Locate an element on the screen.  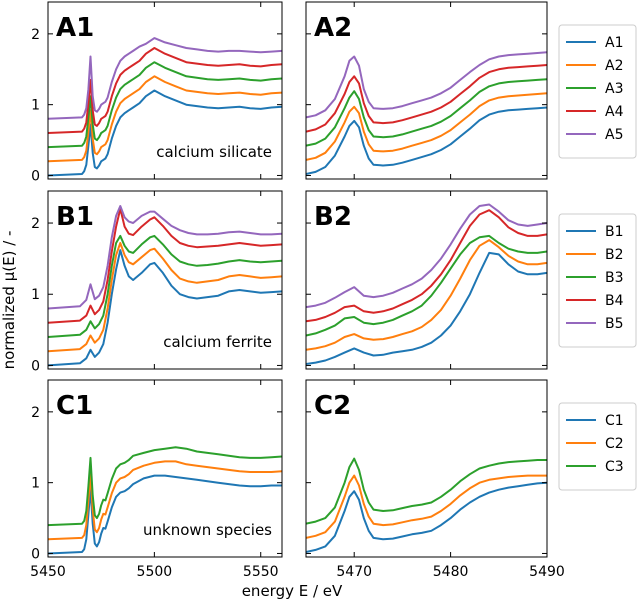
legend-label: B3 is located at coordinates (614, 278).